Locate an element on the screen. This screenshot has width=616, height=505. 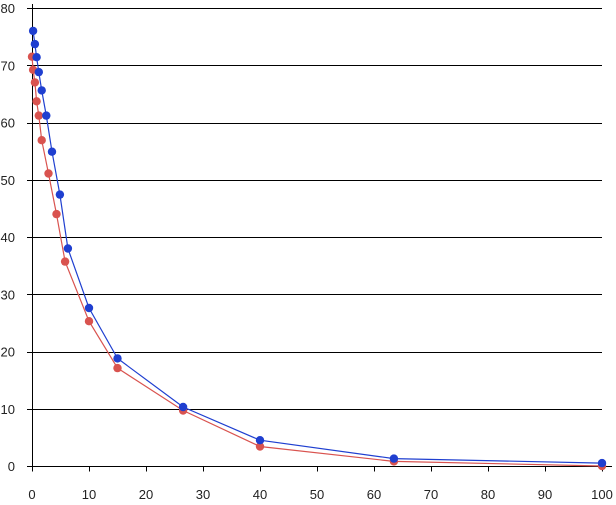
x-tick-label: 0 is located at coordinates (31, 494).